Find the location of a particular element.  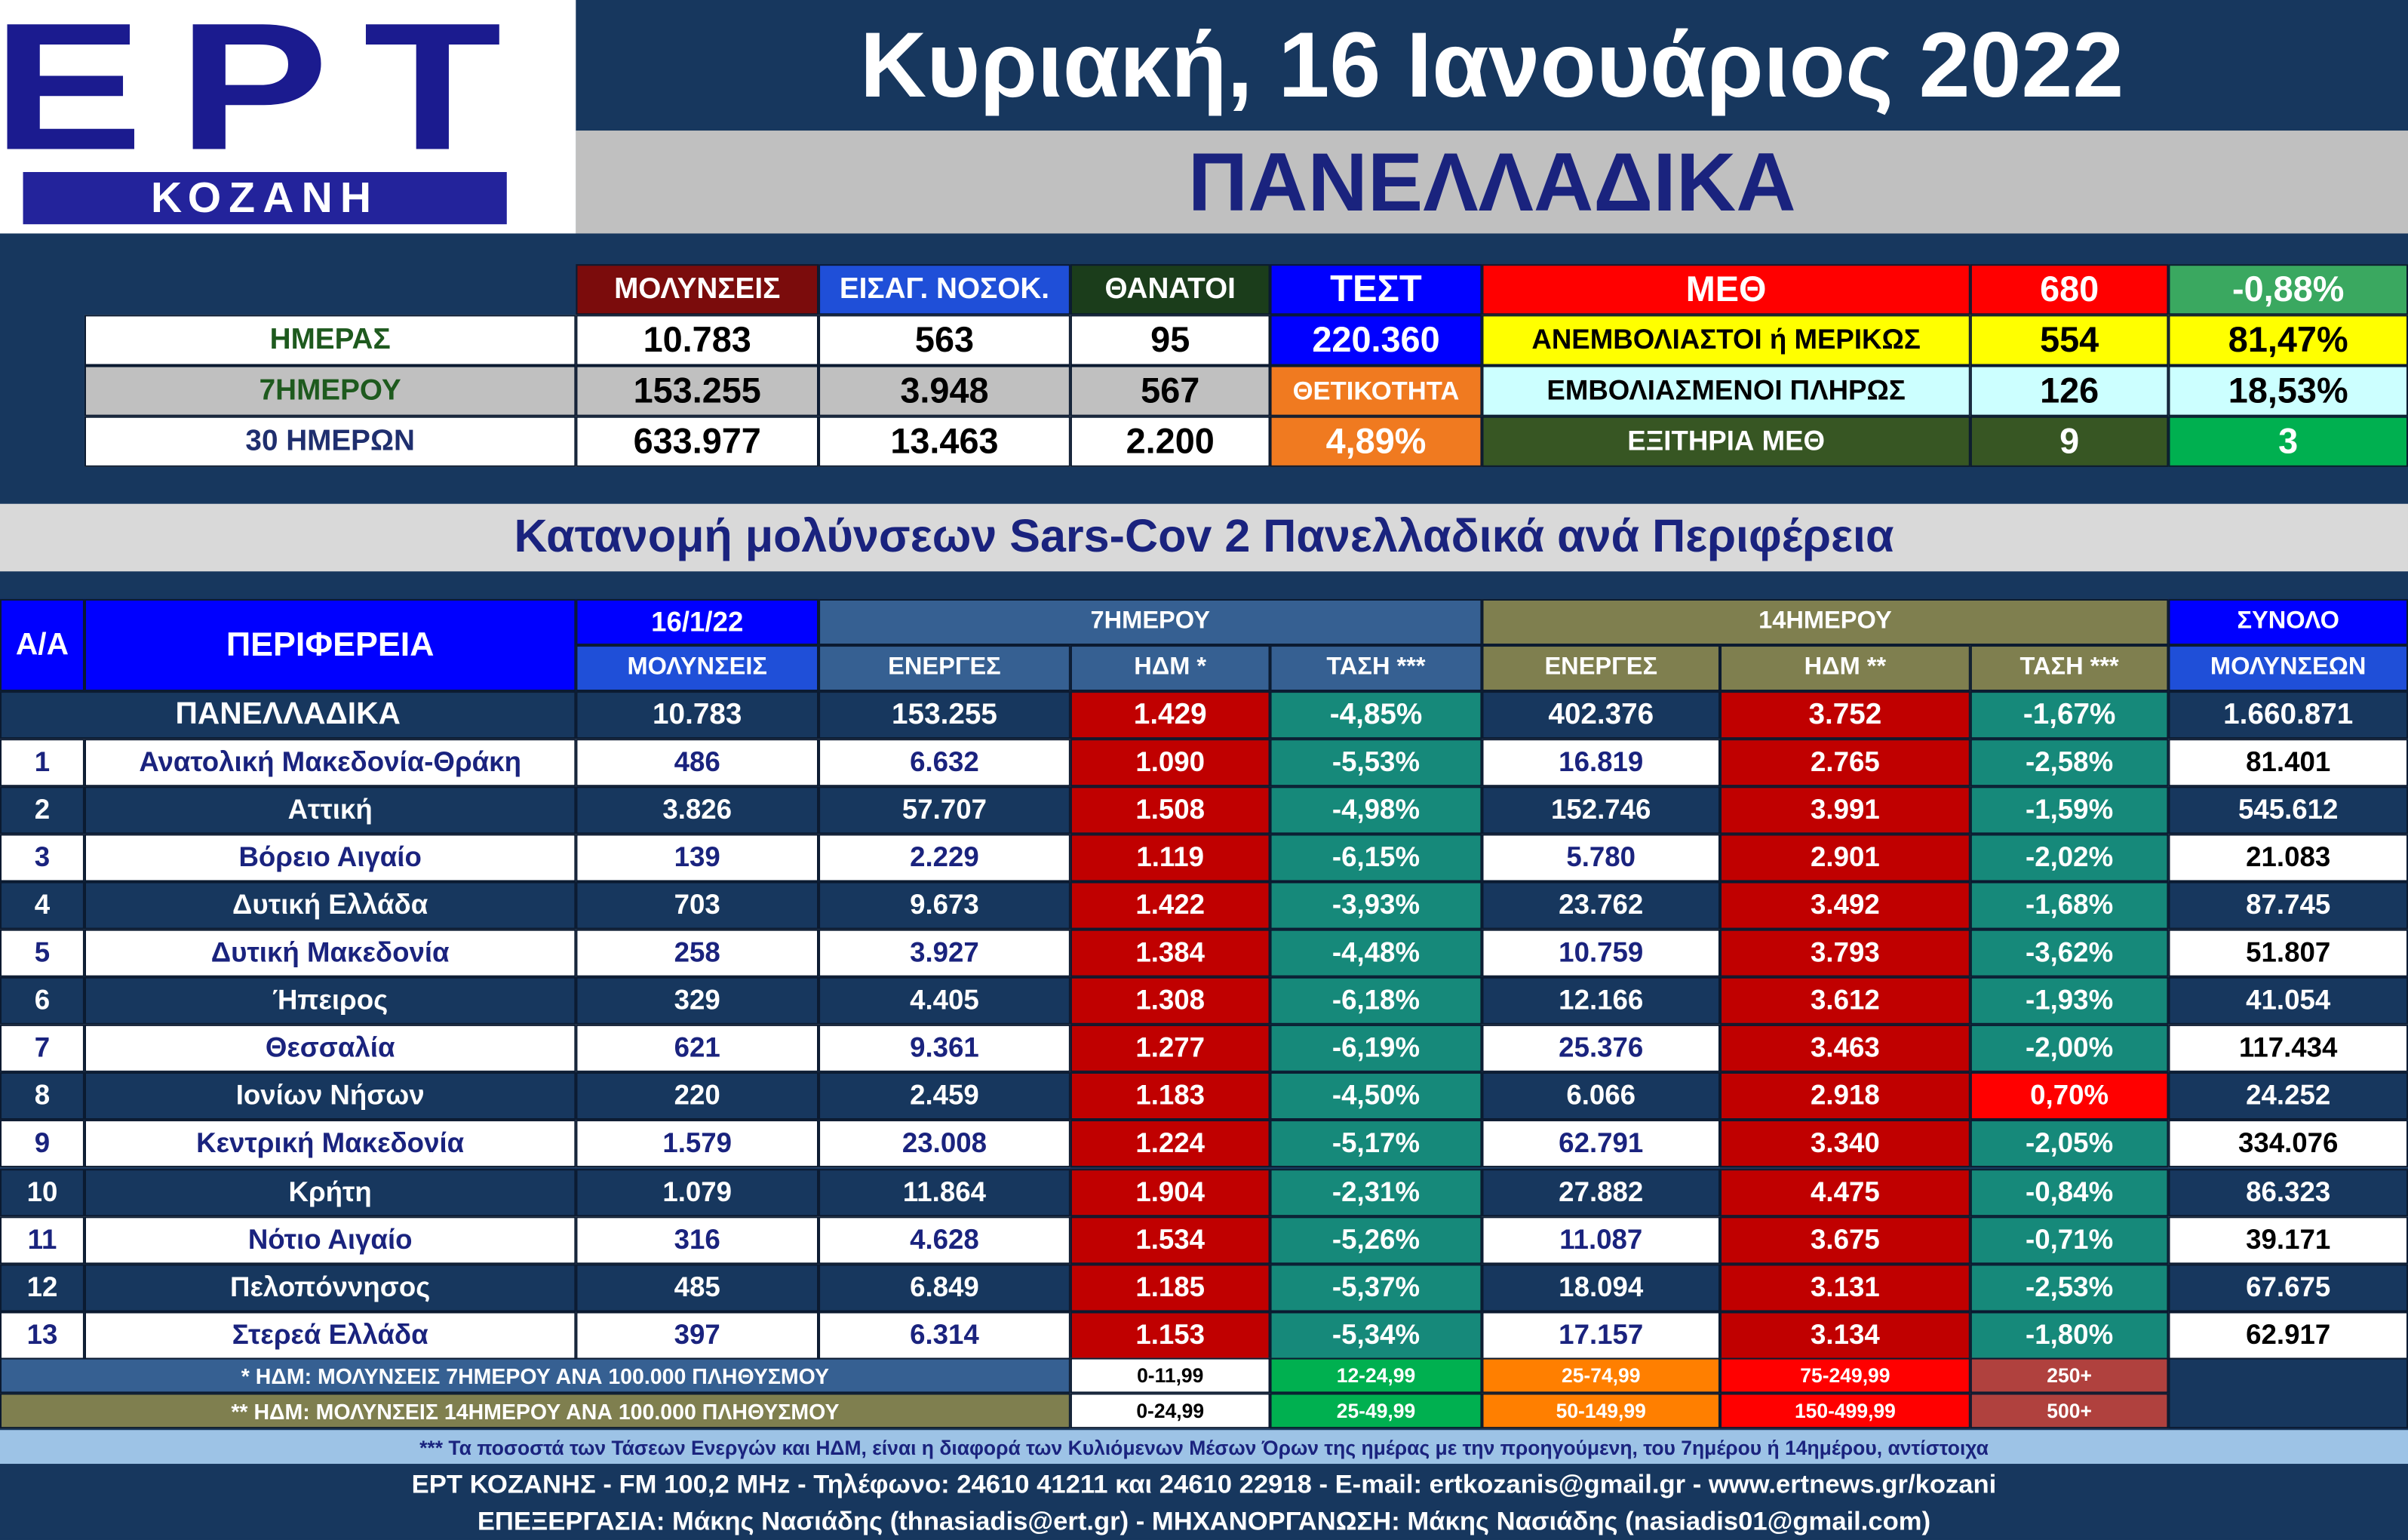

region-name: Ιονίων Νήσων is located at coordinates (330, 1096).